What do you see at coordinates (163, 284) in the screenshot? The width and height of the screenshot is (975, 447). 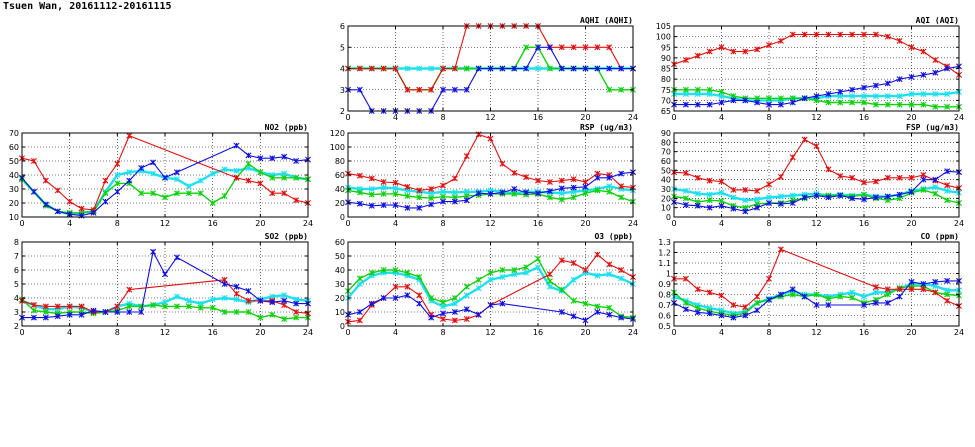 I see `chart-so2: 0 4 8 12 16 20 24 2 3 4 5 6 7 8 SO2 (ppb)` at bounding box center [163, 284].